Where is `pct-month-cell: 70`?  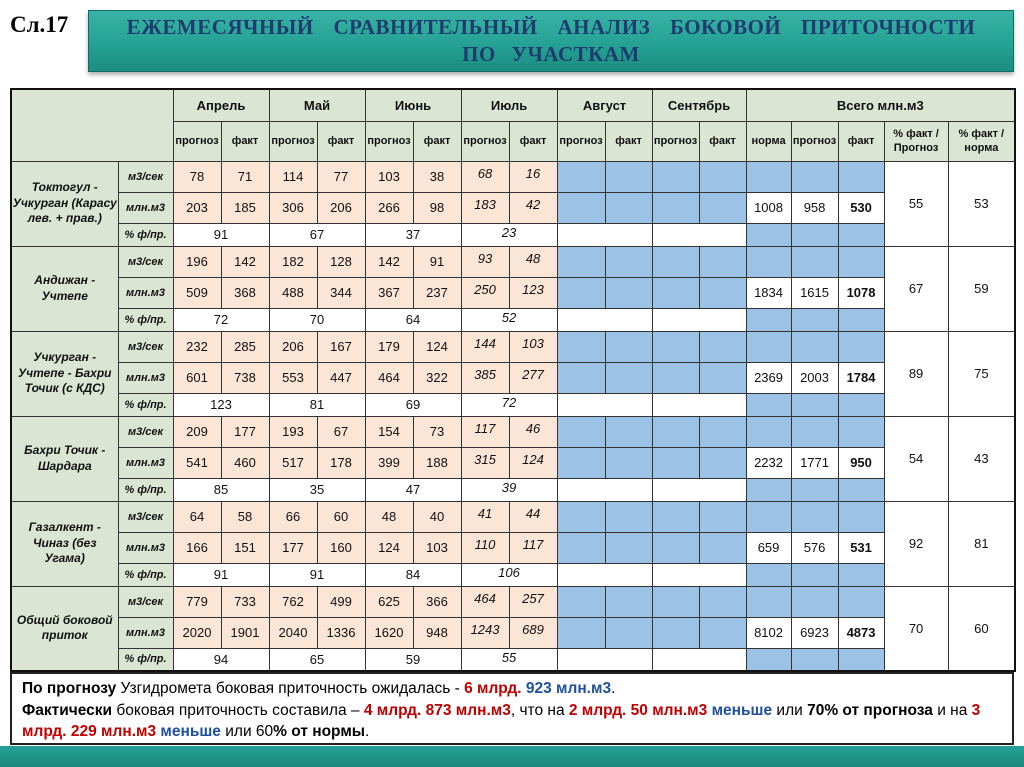
pct-month-cell: 70 is located at coordinates (317, 319).